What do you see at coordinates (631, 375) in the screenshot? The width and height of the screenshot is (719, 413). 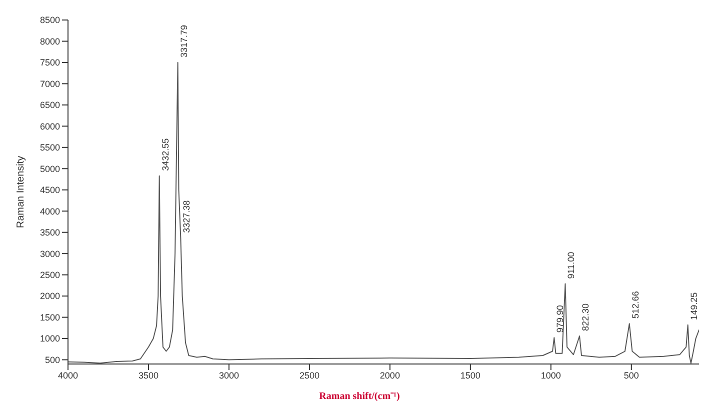 I see `x-tick-label: 500` at bounding box center [631, 375].